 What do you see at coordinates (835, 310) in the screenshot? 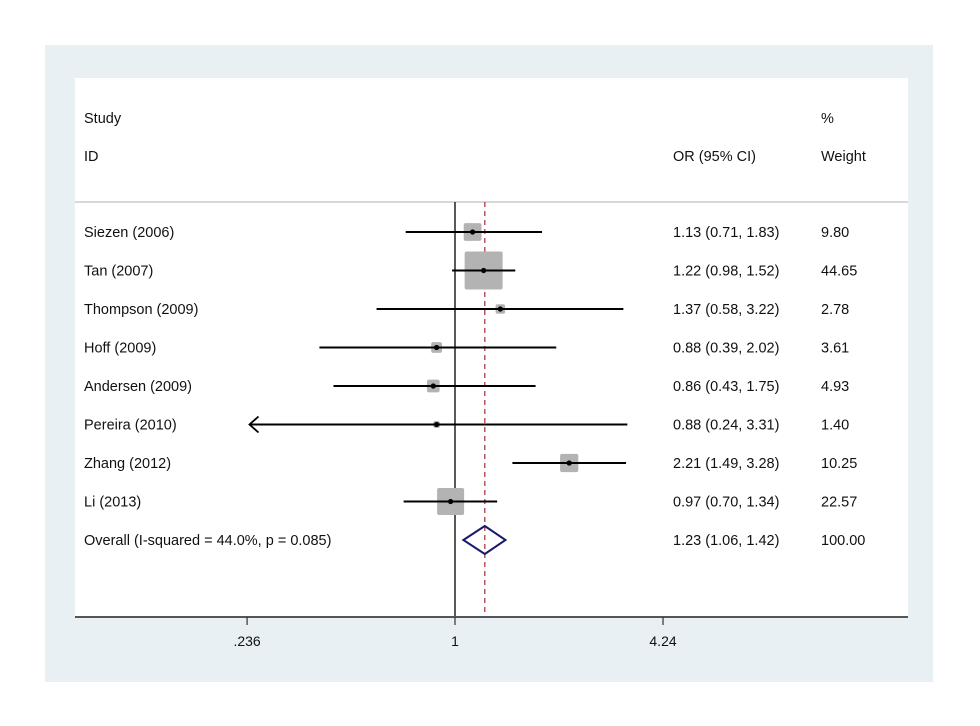
I see `weight-label: 2.78` at bounding box center [835, 310].